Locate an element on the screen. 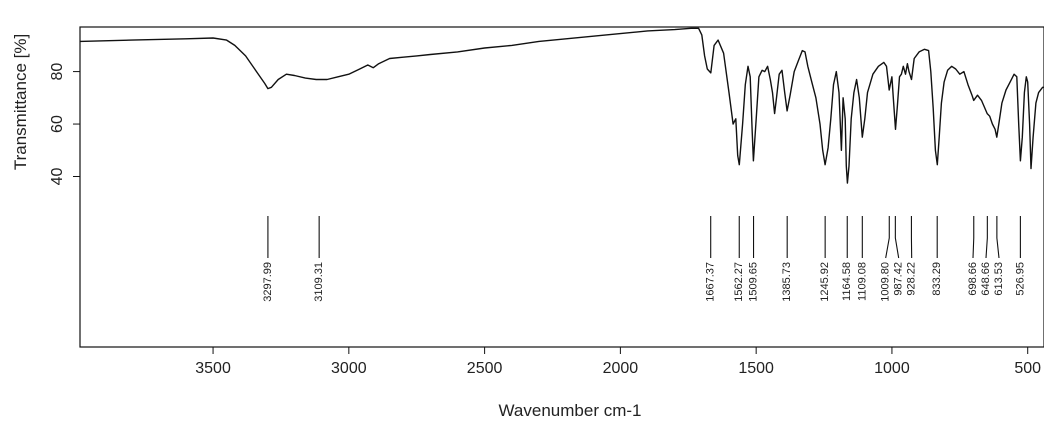 This screenshot has height=425, width=1044. y-axis-title: Transmittance [%] is located at coordinates (20, 102).